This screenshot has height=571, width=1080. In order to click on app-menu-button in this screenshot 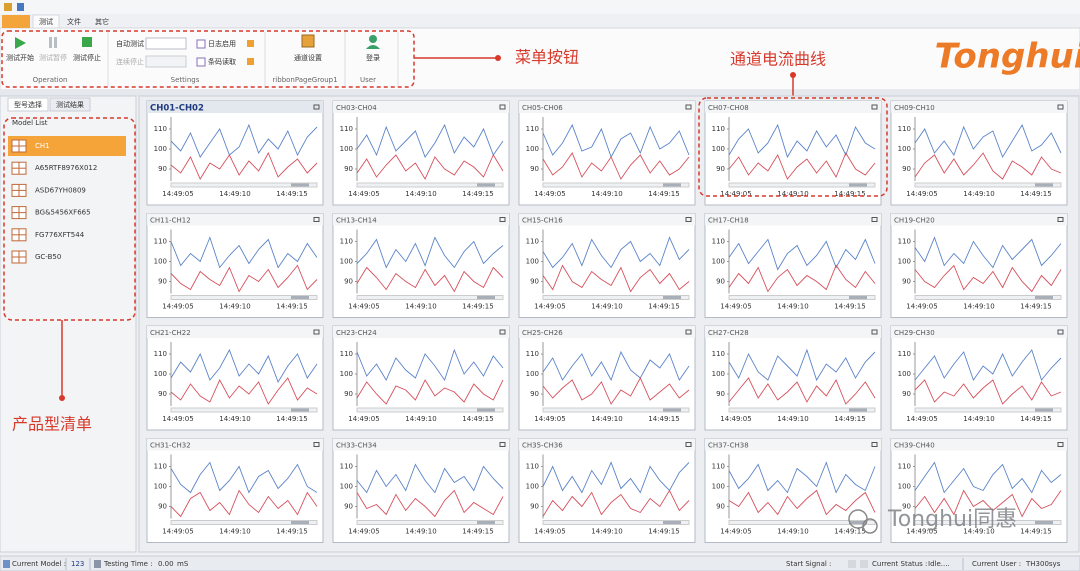, I will do `click(16, 21)`.